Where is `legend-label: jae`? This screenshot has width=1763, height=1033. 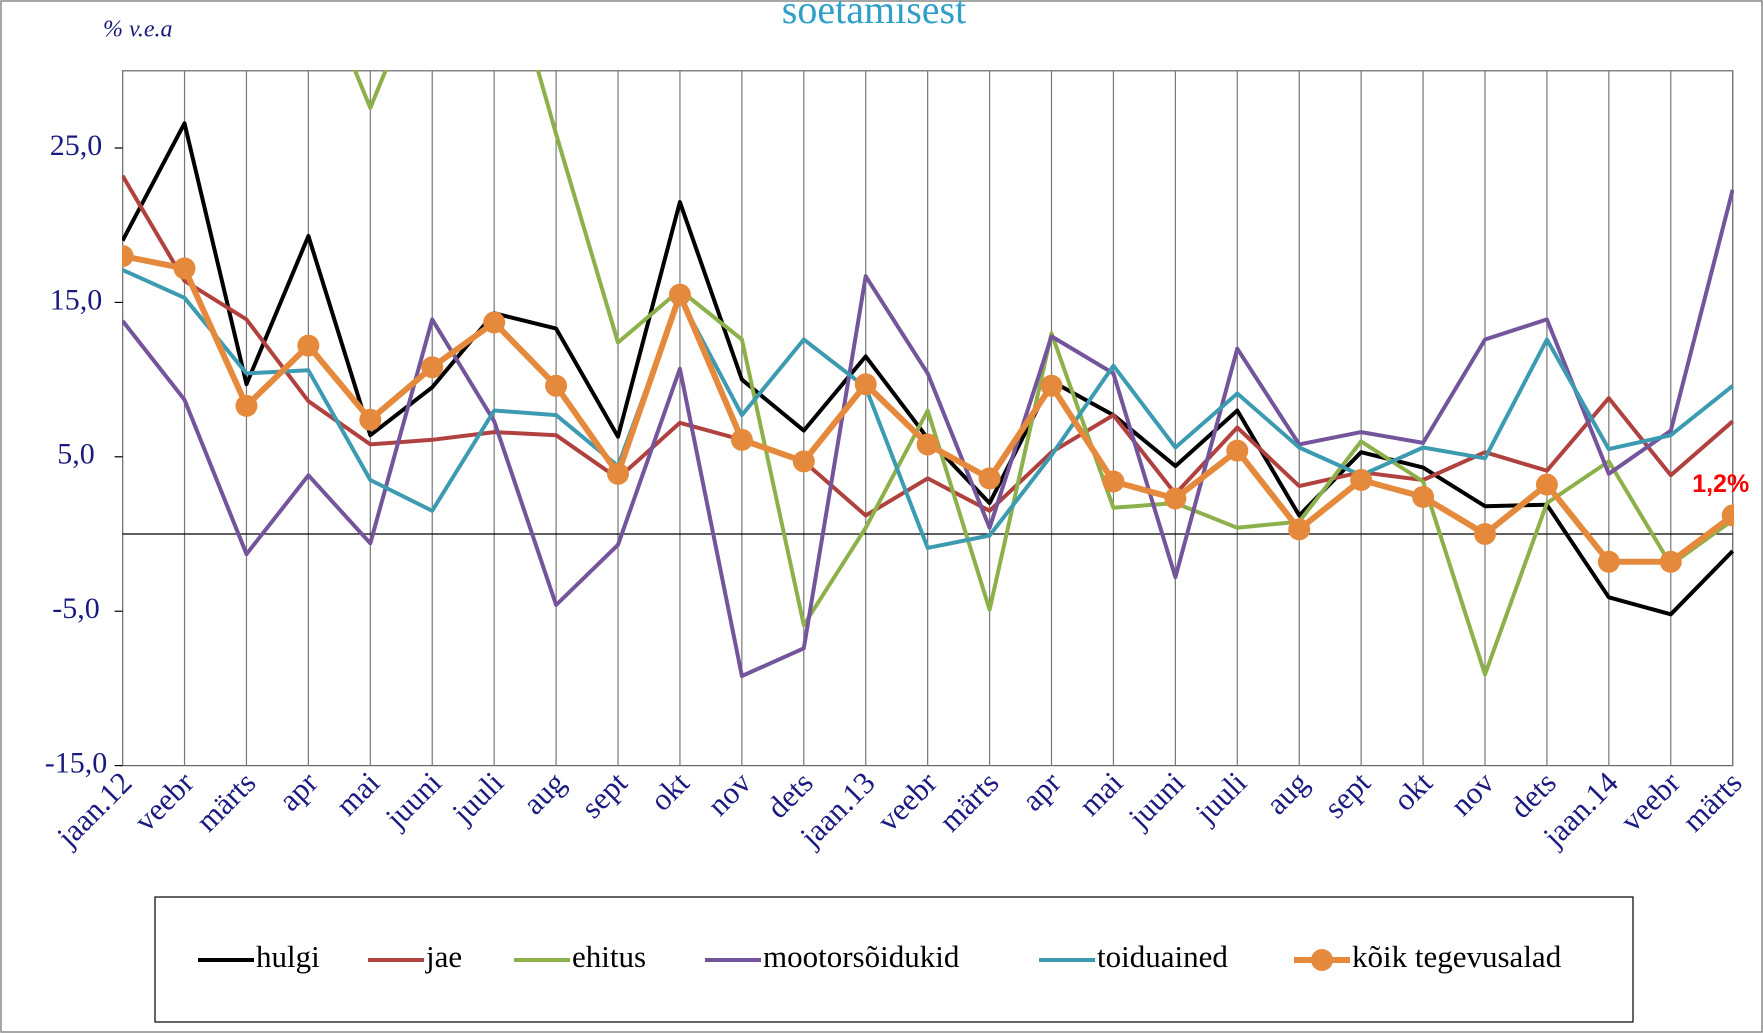 legend-label: jae is located at coordinates (443, 956).